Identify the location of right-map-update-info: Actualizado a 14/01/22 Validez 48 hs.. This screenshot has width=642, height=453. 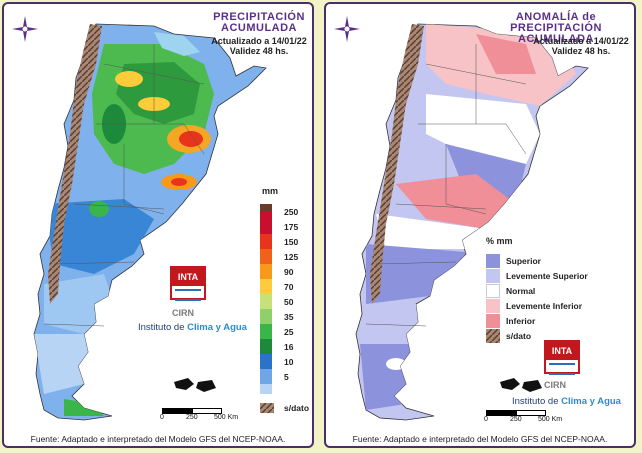
(581, 46).